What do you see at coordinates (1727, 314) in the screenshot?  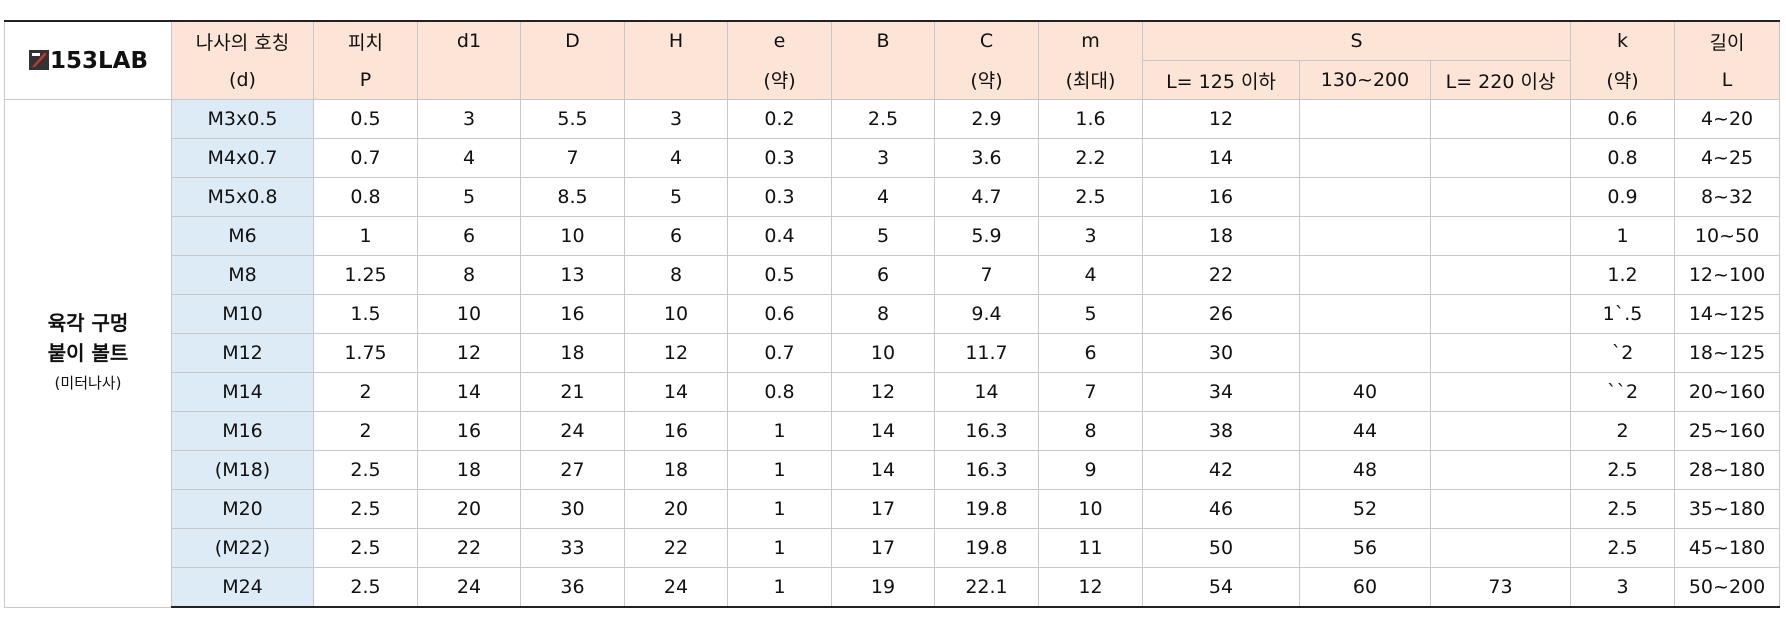 I see `table-cell: 14~125` at bounding box center [1727, 314].